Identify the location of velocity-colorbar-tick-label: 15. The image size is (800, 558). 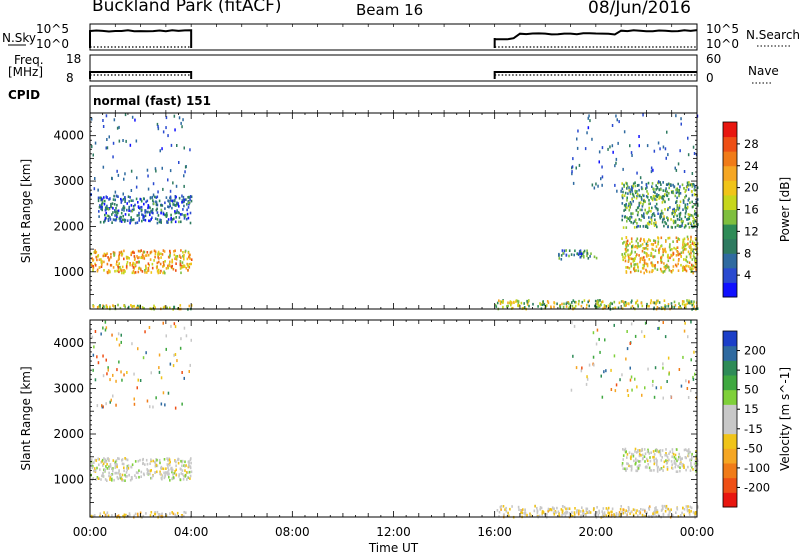
(751, 409).